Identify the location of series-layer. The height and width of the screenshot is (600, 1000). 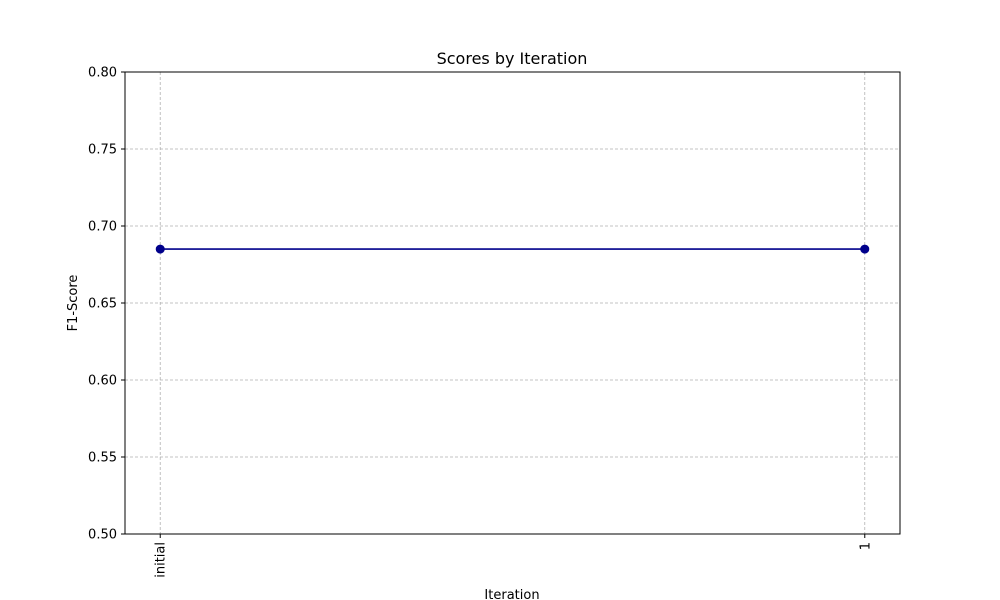
(512, 249).